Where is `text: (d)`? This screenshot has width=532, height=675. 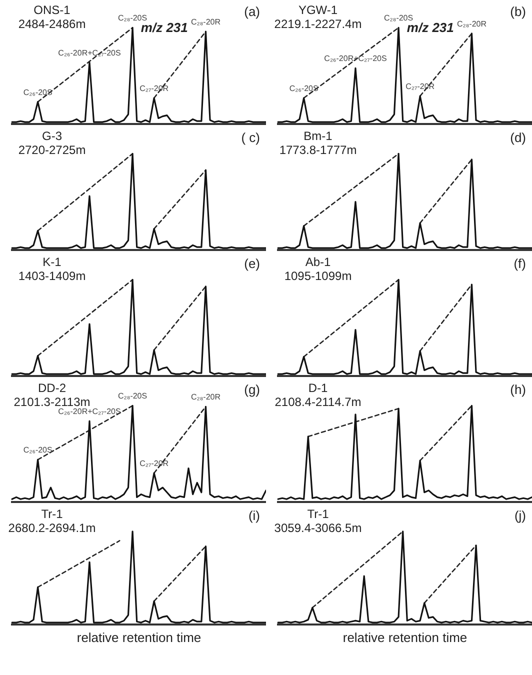 text: (d) is located at coordinates (518, 137).